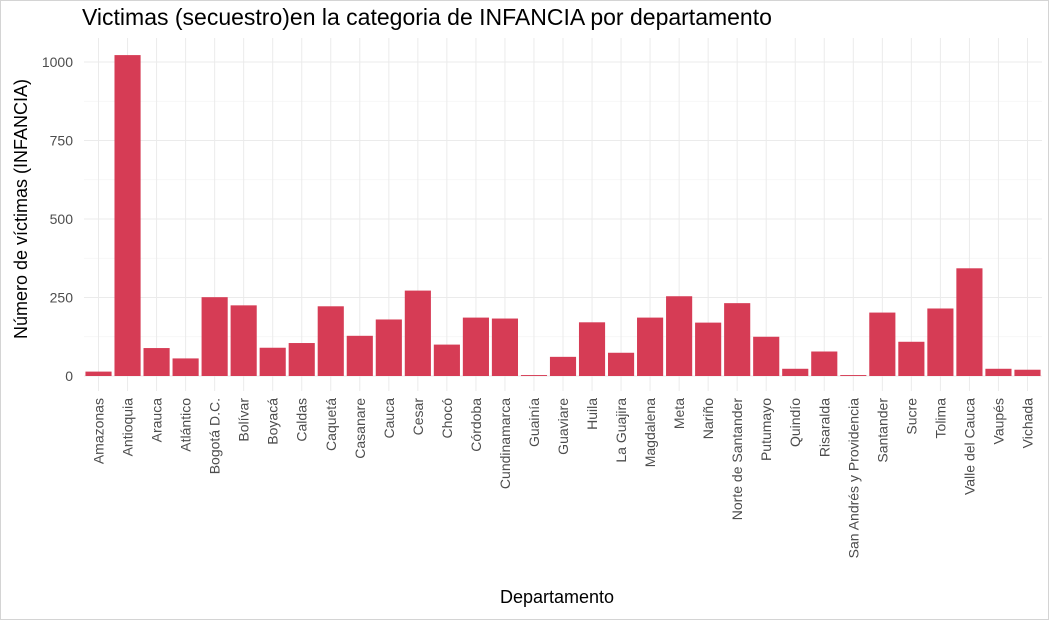  What do you see at coordinates (911, 416) in the screenshot?
I see `x-tick-label: Sucre` at bounding box center [911, 416].